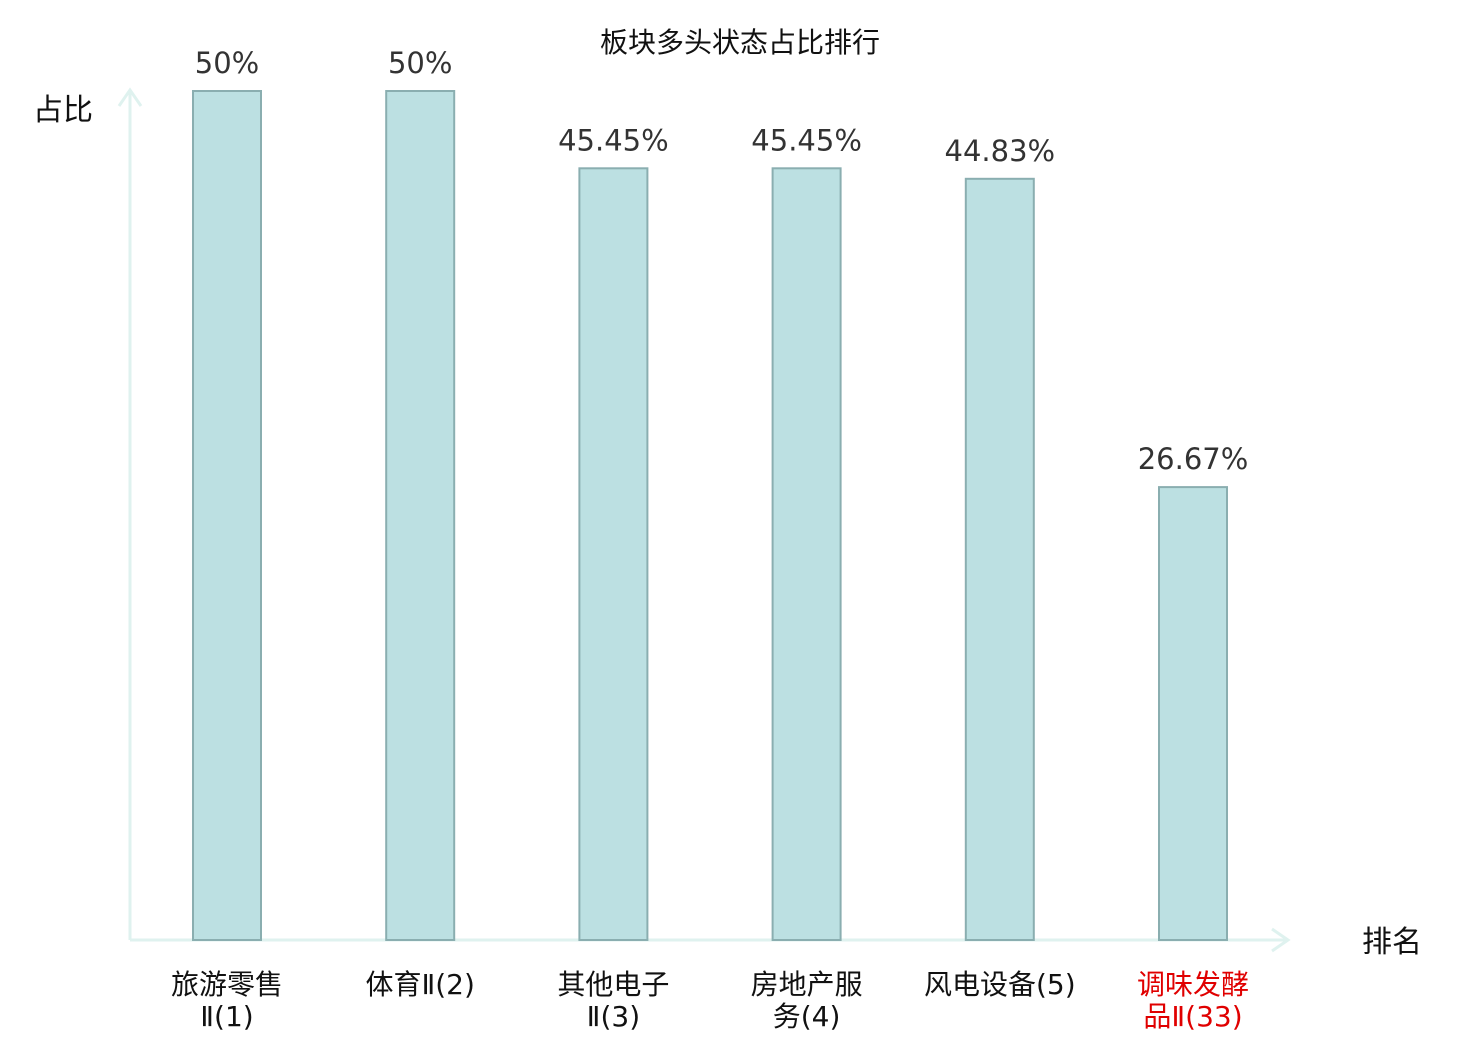 This screenshot has width=1480, height=1040. I want to click on value-label-2: 50%, so click(420, 63).